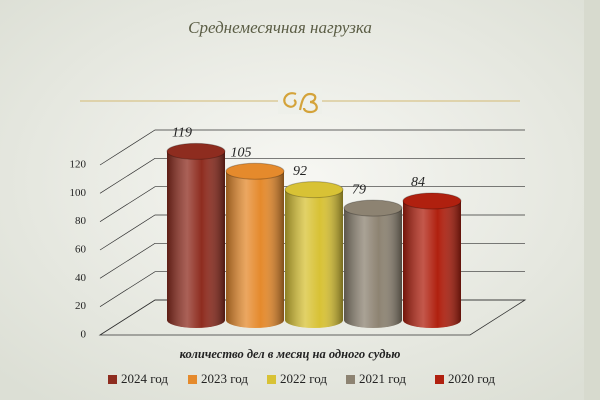 Image resolution: width=600 pixels, height=400 pixels. What do you see at coordinates (300, 103) in the screenshot?
I see `ornament` at bounding box center [300, 103].